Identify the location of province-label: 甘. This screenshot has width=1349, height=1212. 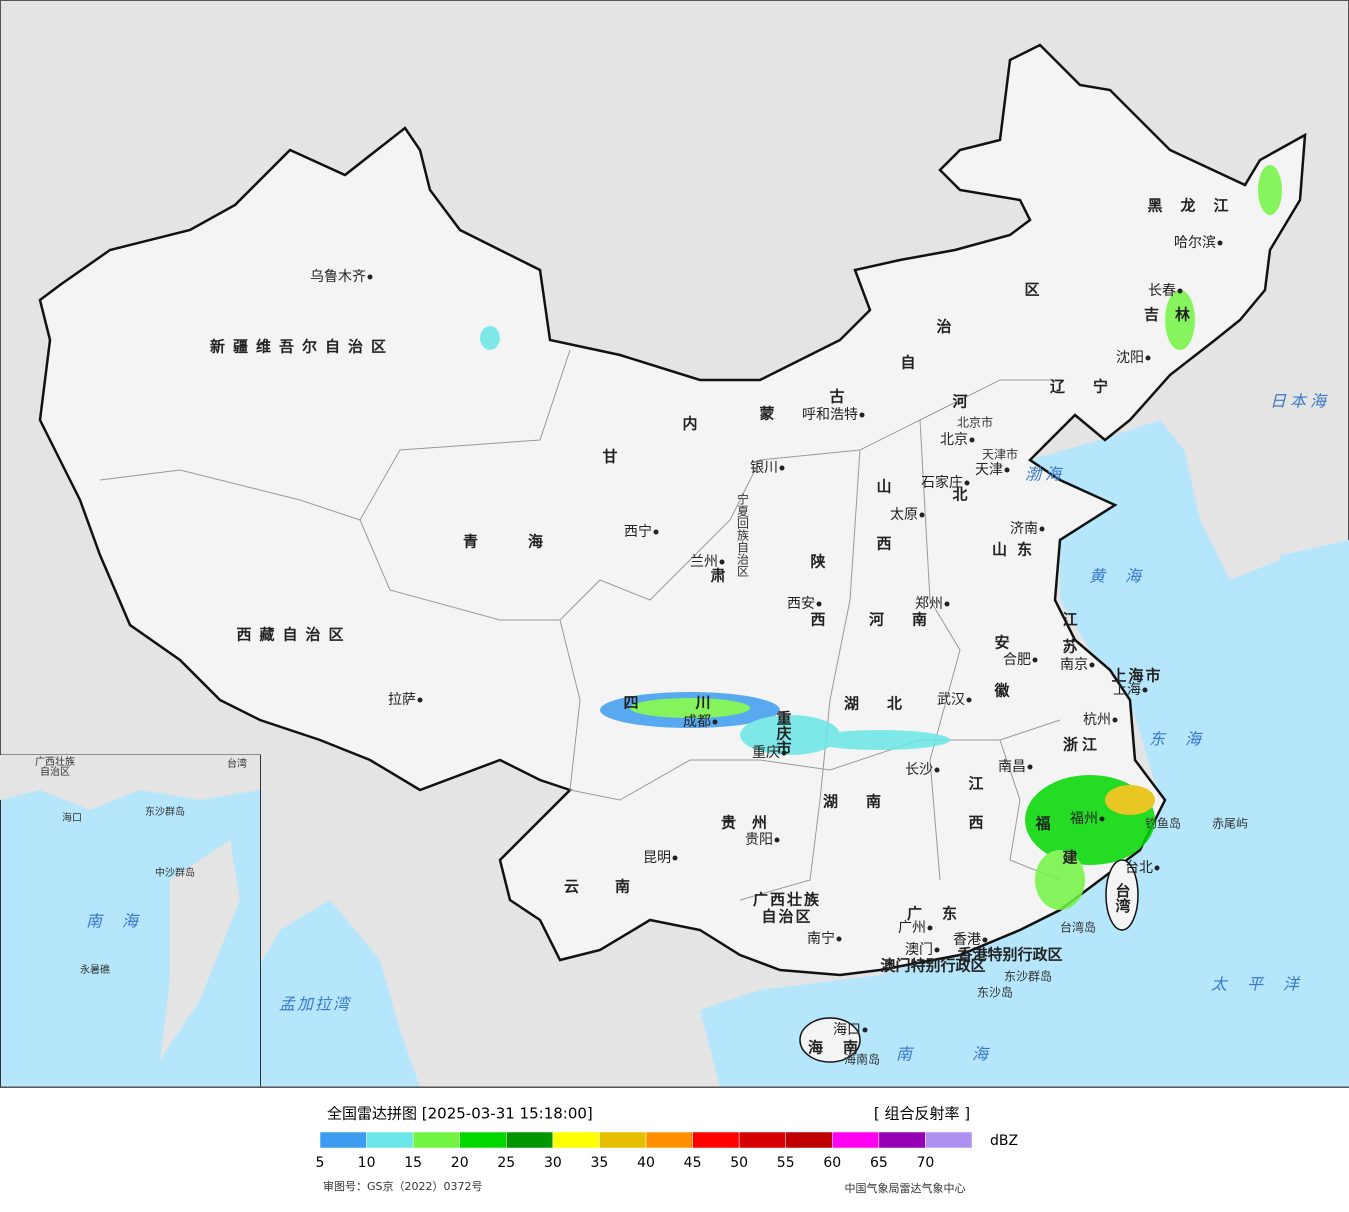
(609, 457).